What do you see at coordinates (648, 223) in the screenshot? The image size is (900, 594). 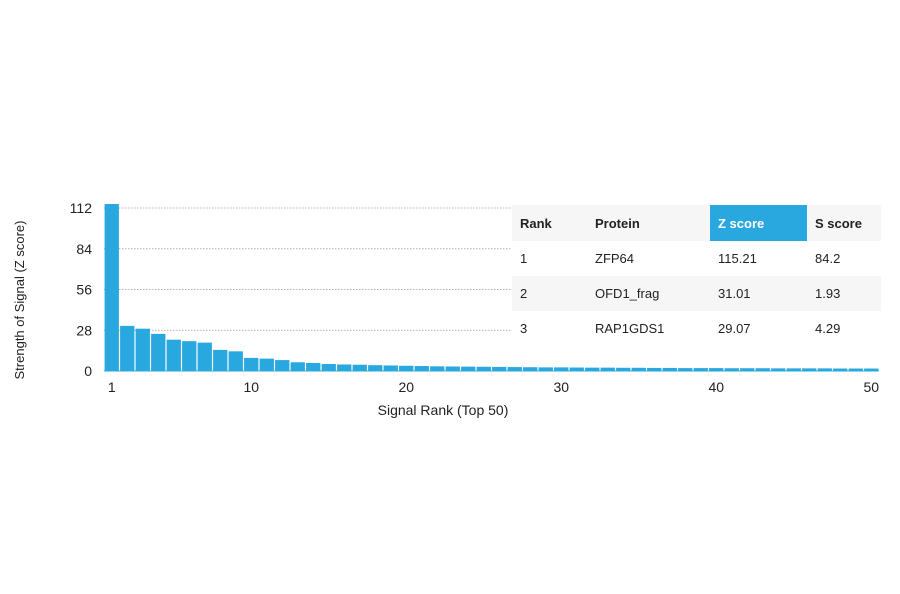 I see `header-protein: Protein` at bounding box center [648, 223].